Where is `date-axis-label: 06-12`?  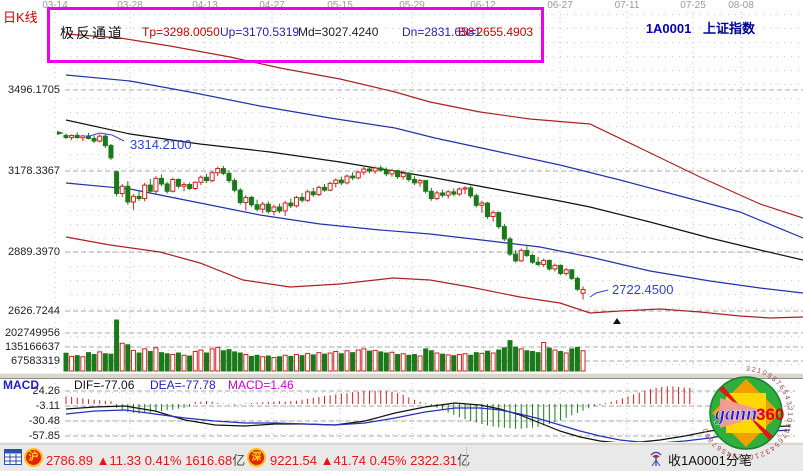 date-axis-label: 06-12 is located at coordinates (483, 5).